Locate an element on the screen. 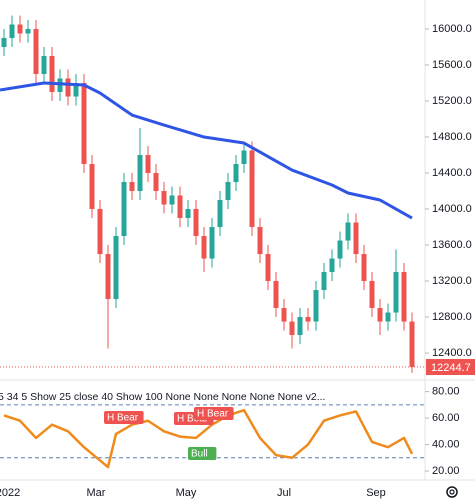 The image size is (475, 503). last-price-box is located at coordinates (450, 367).